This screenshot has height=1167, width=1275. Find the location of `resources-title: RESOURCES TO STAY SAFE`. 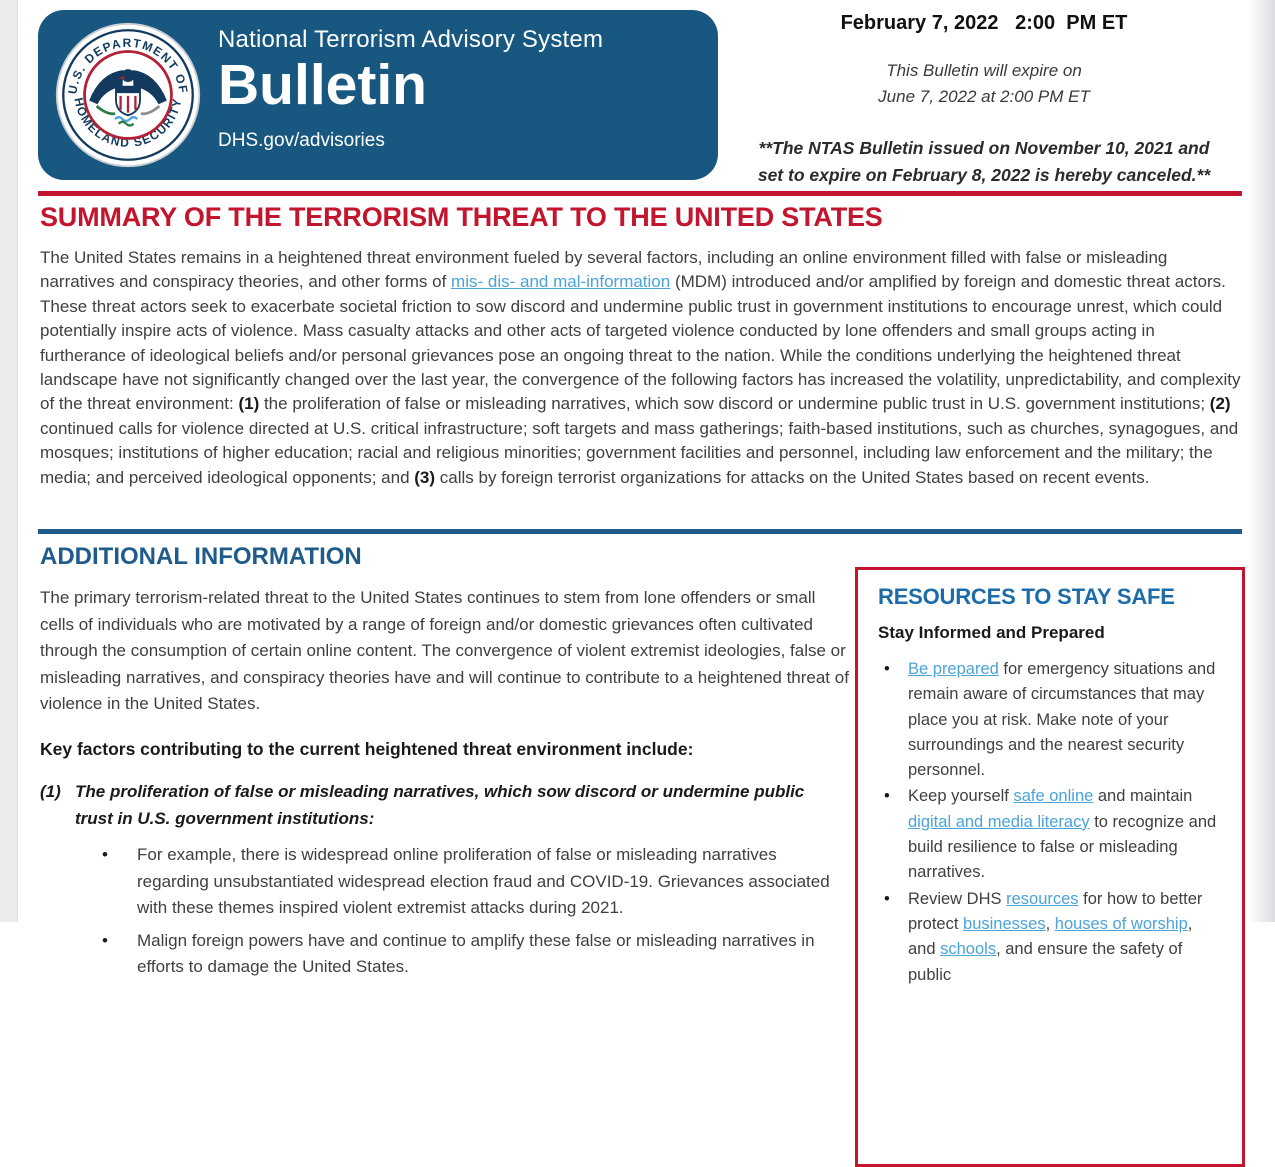

resources-title: RESOURCES TO STAY SAFE is located at coordinates (1026, 596).